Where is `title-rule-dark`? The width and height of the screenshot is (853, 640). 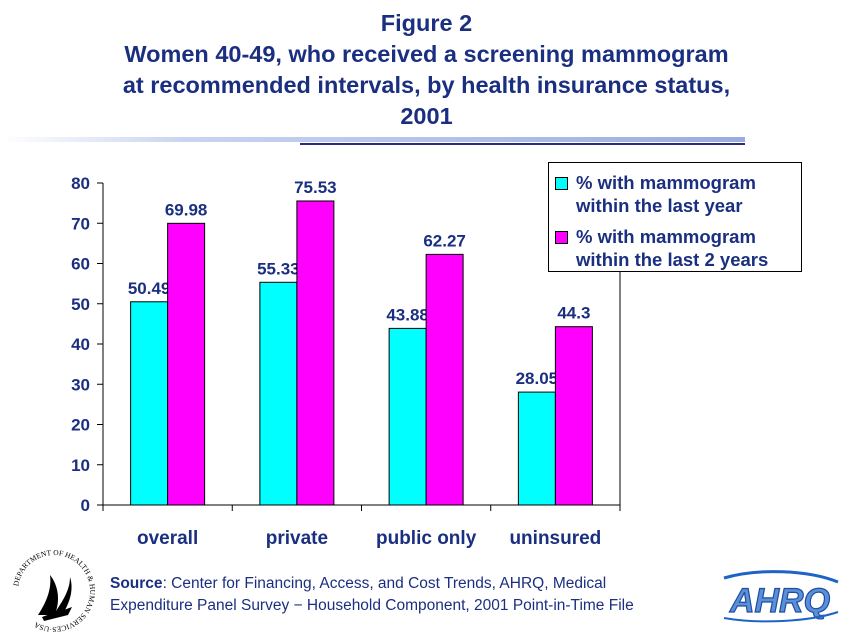
title-rule-dark is located at coordinates (522, 144).